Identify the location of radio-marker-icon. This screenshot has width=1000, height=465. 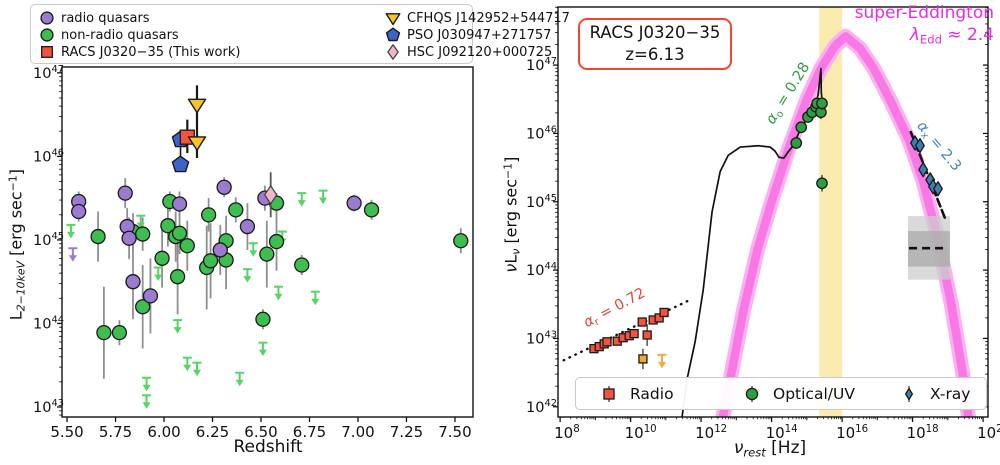
(609, 394).